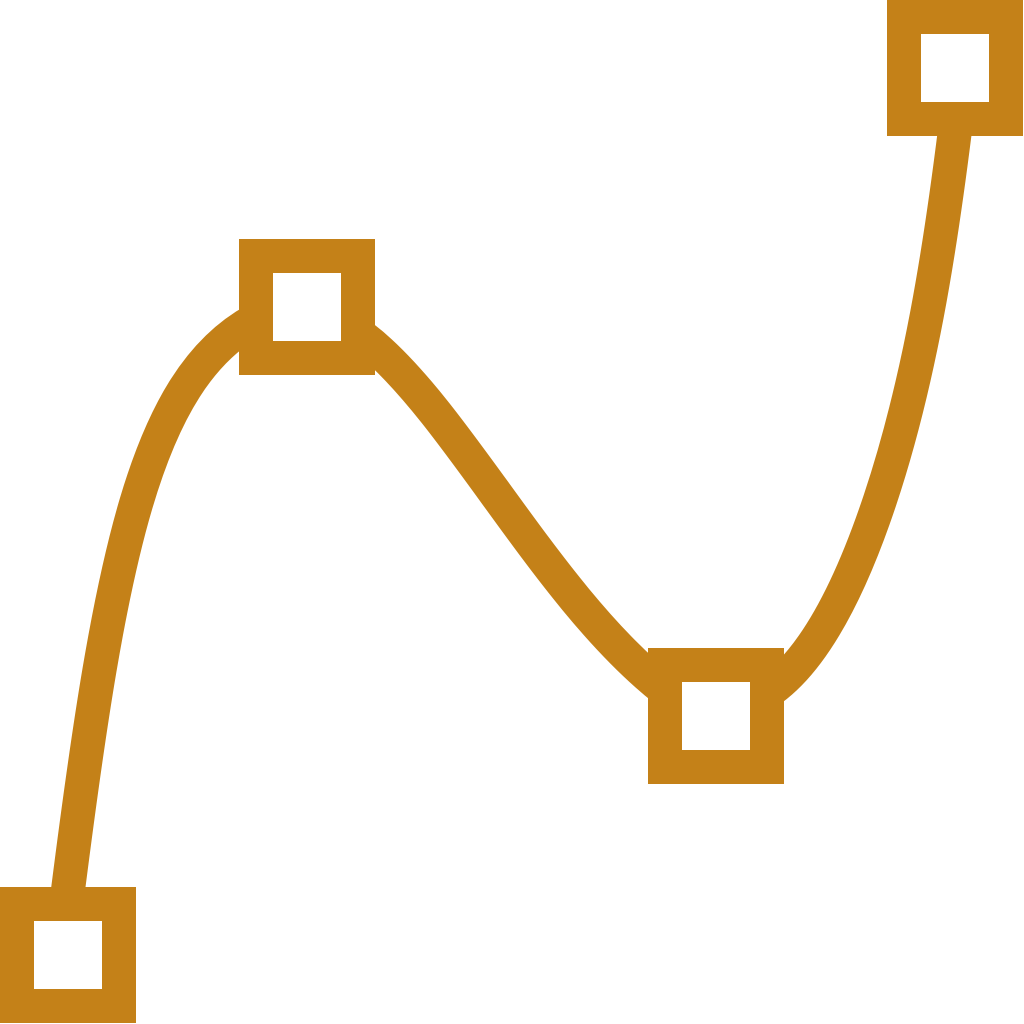  What do you see at coordinates (68, 955) in the screenshot?
I see `anchor-point-bottom-left` at bounding box center [68, 955].